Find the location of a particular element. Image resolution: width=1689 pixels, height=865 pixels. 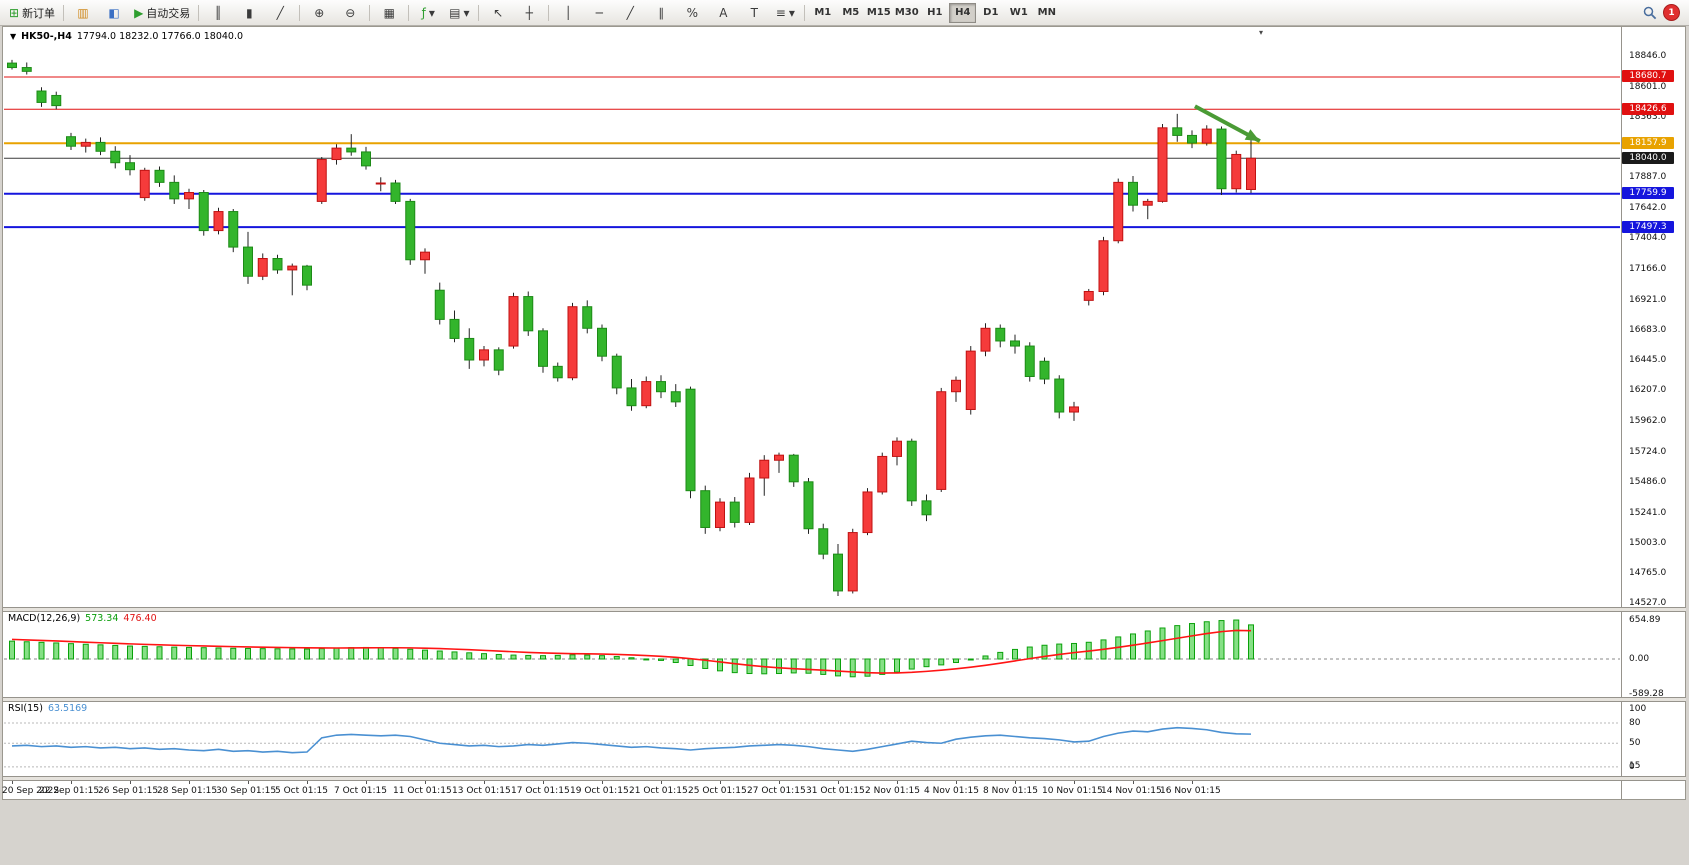

timeframe-d1-button: D1 is located at coordinates (991, 12).